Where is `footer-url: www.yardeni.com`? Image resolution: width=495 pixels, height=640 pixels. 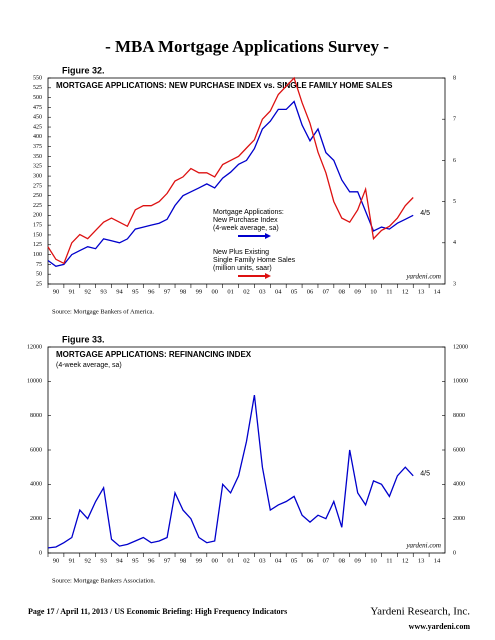 footer-url: www.yardeni.com is located at coordinates (440, 626).